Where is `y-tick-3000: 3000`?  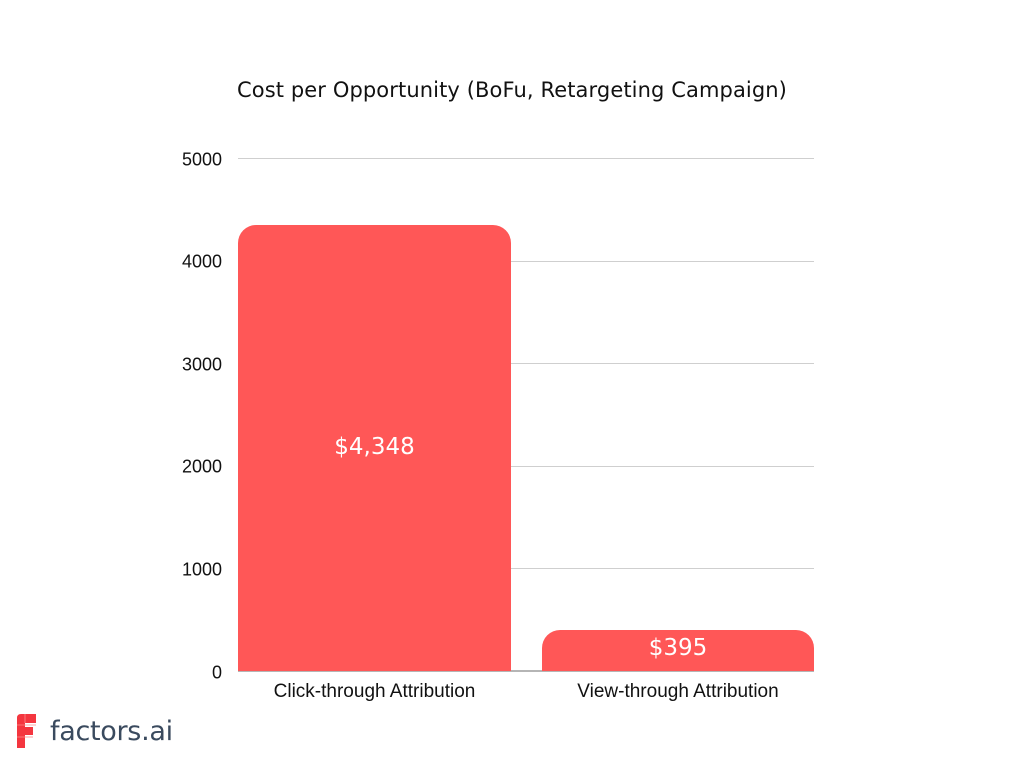
y-tick-3000: 3000 is located at coordinates (201, 364).